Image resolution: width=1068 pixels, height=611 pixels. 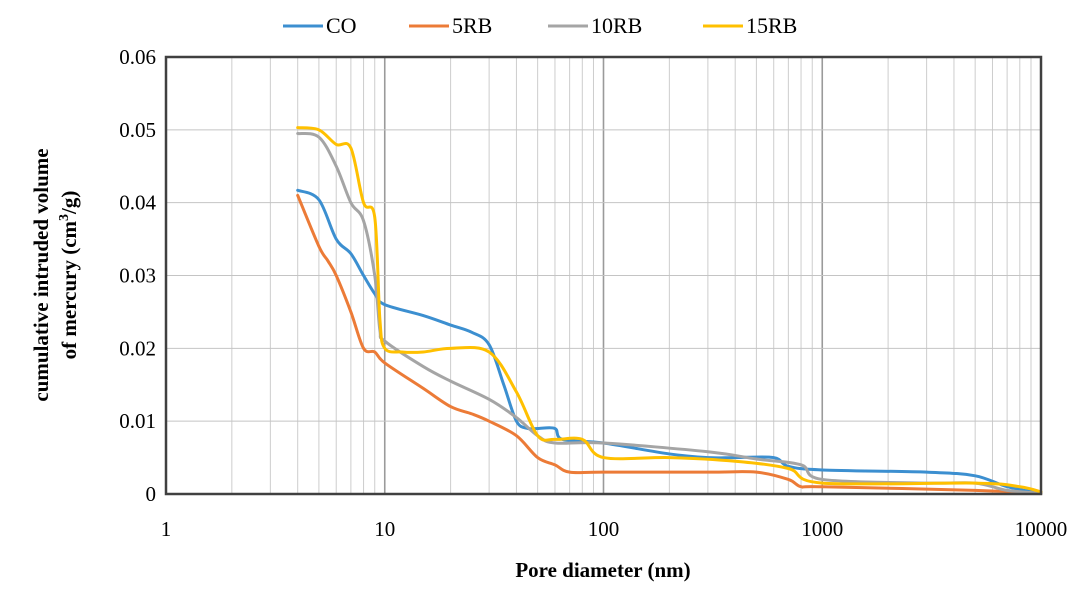 What do you see at coordinates (341, 25) in the screenshot?
I see `legend-label-co: CO` at bounding box center [341, 25].